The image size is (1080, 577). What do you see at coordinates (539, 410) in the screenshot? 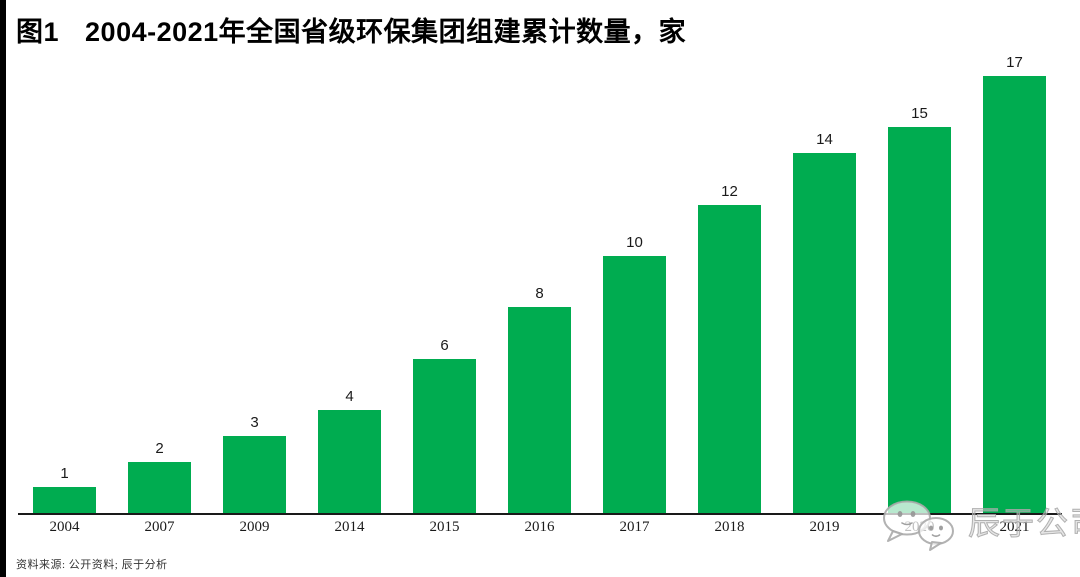
I see `bar-2016` at bounding box center [539, 410].